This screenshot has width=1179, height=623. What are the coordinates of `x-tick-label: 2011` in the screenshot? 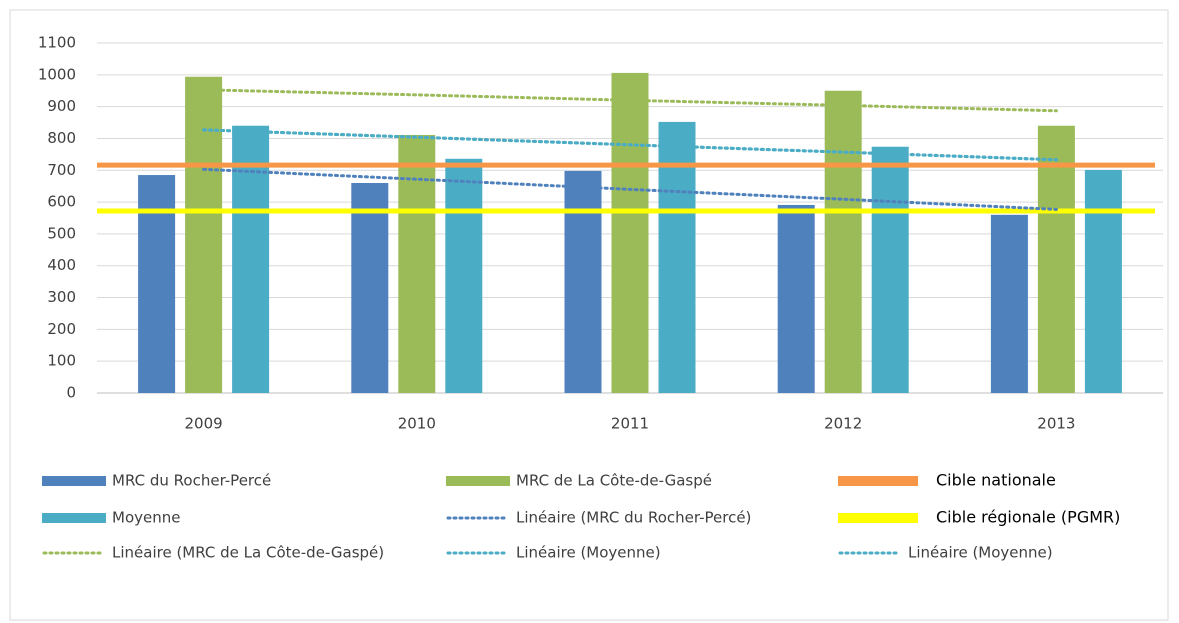 It's located at (630, 424).